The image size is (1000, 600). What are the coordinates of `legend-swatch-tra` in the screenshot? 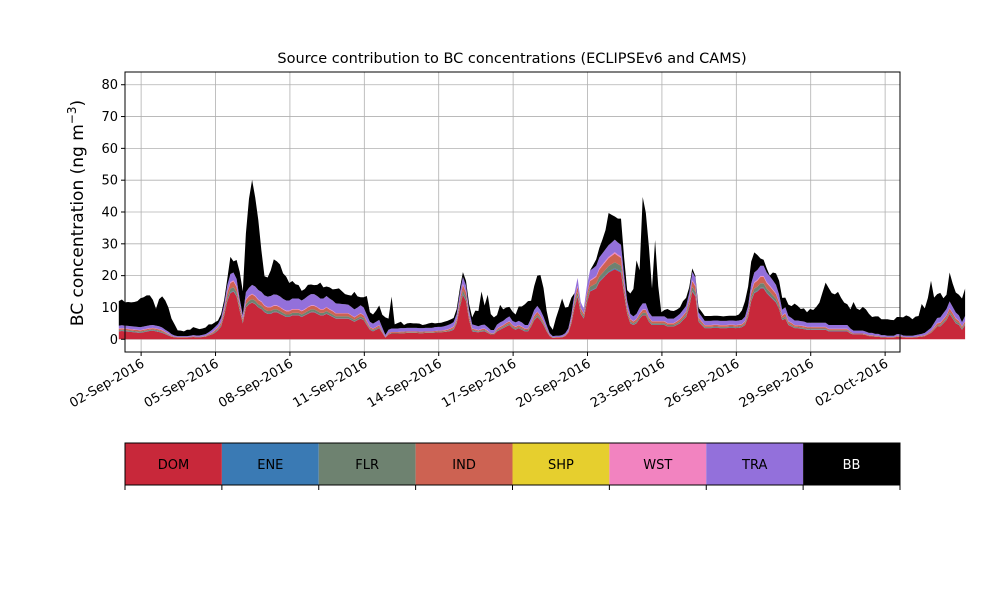 It's located at (755, 464).